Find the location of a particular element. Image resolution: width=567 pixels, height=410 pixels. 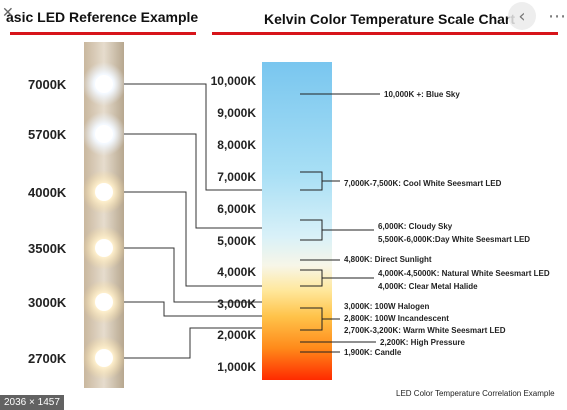

led-temperature-label: 3000K is located at coordinates (47, 302).